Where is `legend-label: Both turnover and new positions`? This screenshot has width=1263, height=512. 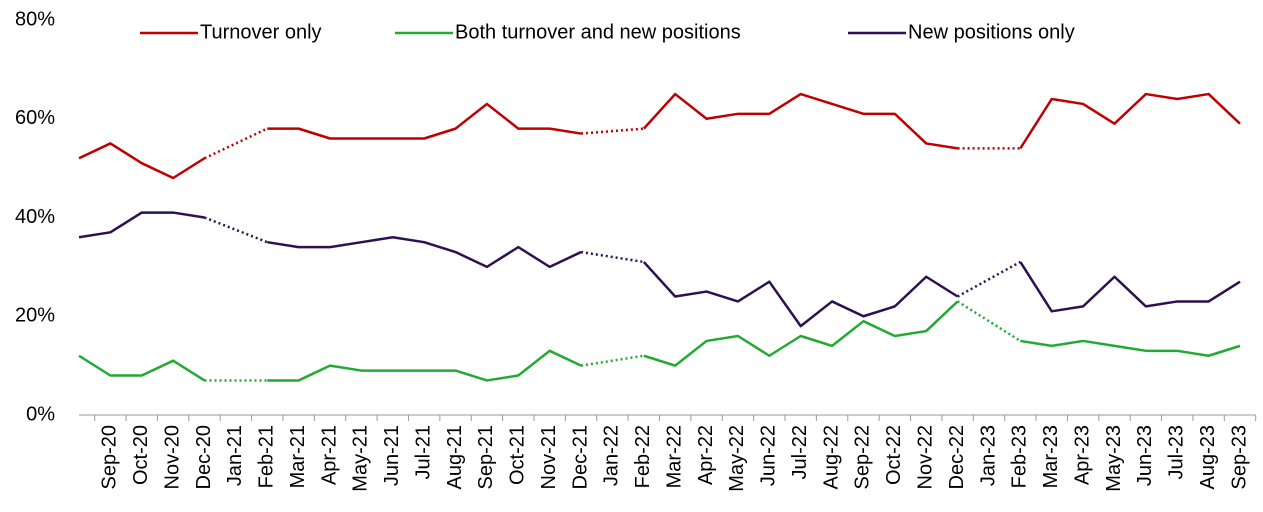
legend-label: Both turnover and new positions is located at coordinates (598, 32).